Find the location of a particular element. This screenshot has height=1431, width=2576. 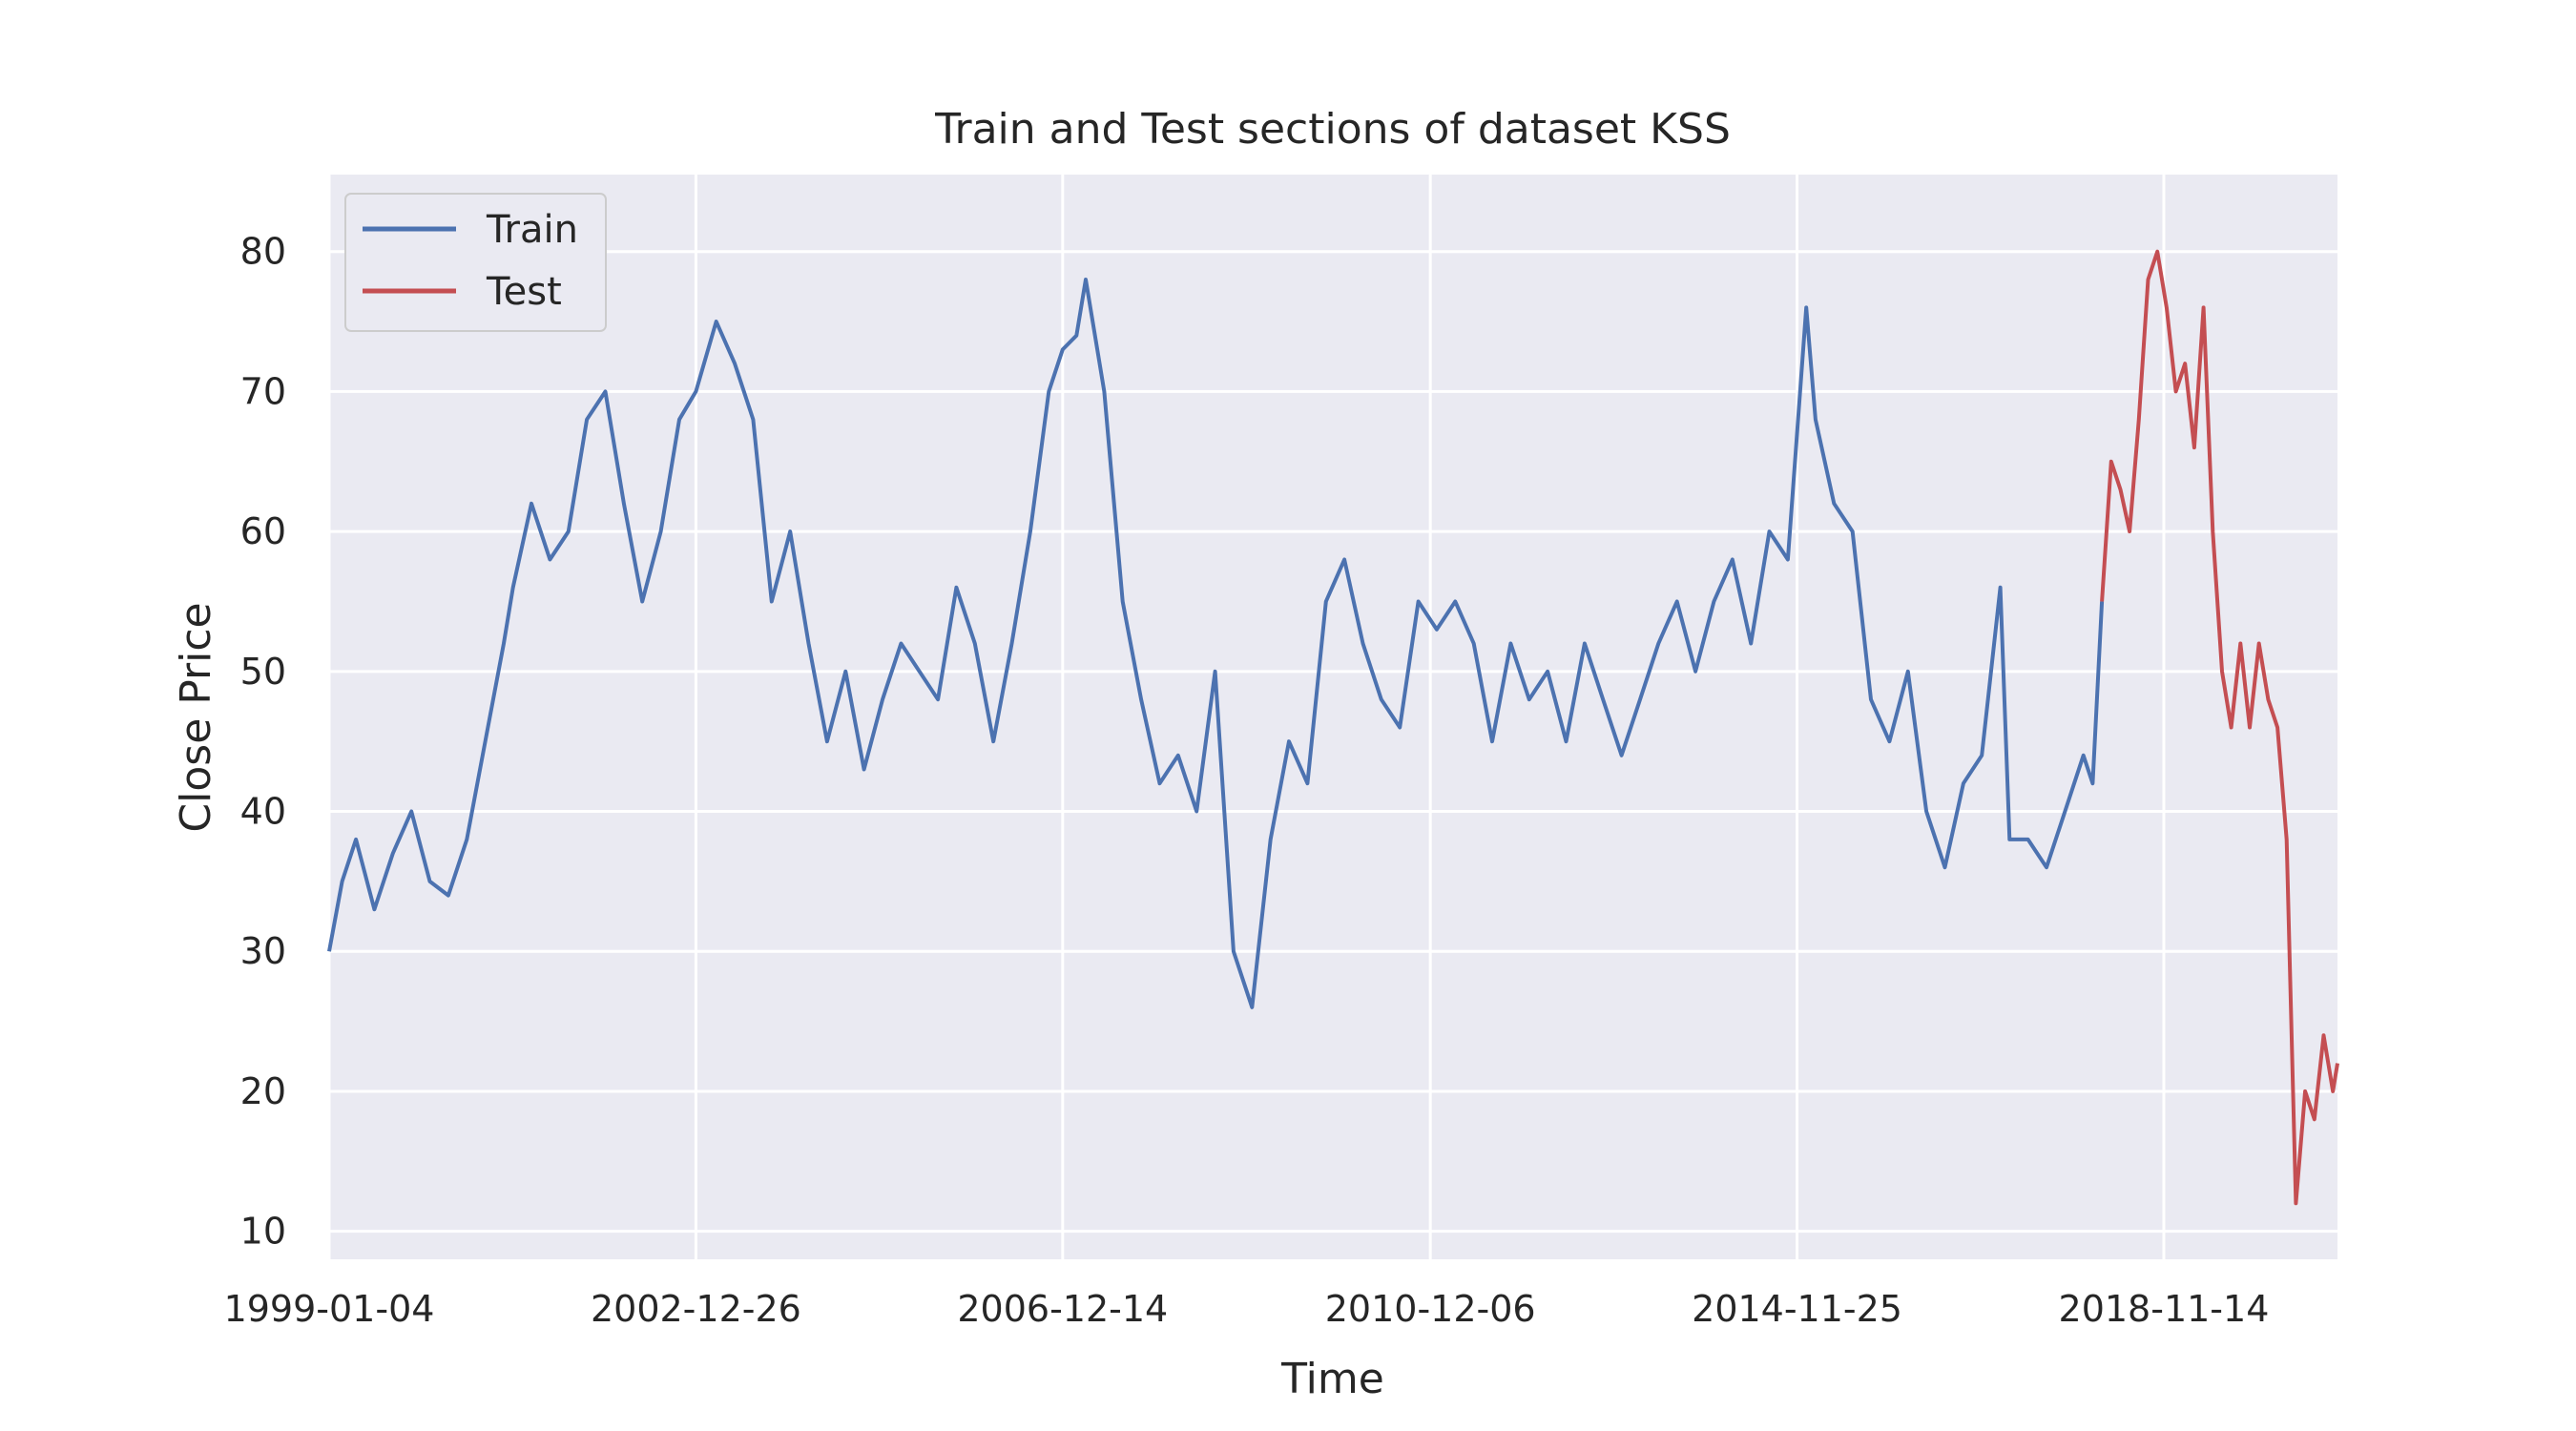

x-tick-label: 2014-11-25 is located at coordinates (1797, 1309).